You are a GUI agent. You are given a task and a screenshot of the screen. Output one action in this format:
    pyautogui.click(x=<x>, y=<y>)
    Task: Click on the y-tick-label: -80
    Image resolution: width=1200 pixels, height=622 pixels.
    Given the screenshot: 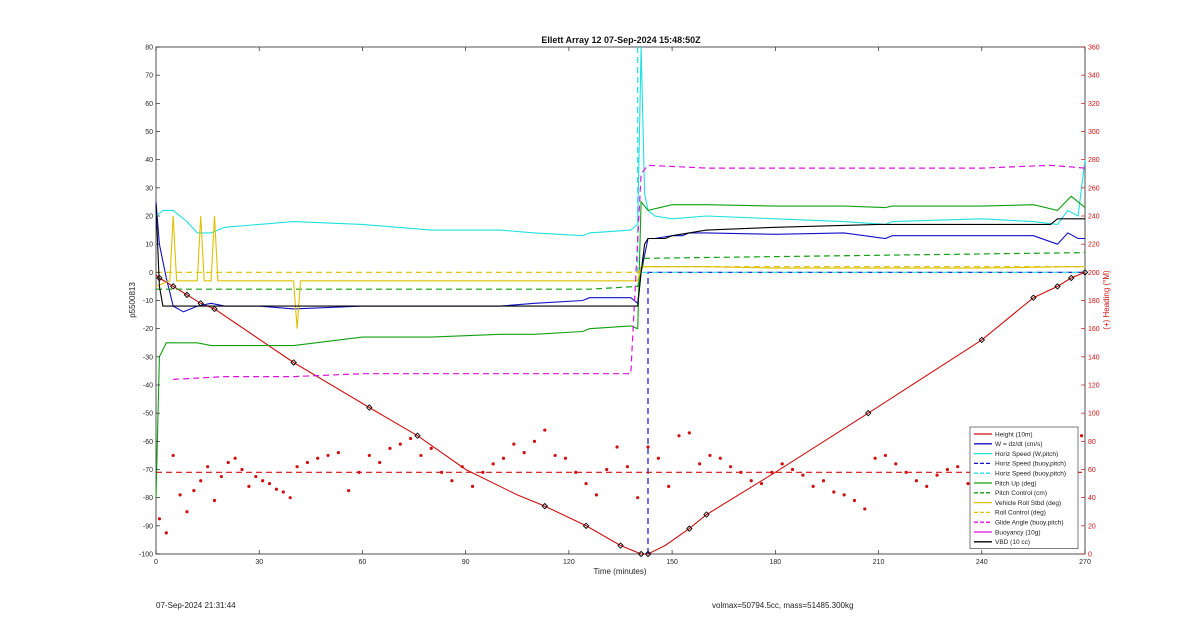 What is the action you would take?
    pyautogui.click(x=148, y=498)
    